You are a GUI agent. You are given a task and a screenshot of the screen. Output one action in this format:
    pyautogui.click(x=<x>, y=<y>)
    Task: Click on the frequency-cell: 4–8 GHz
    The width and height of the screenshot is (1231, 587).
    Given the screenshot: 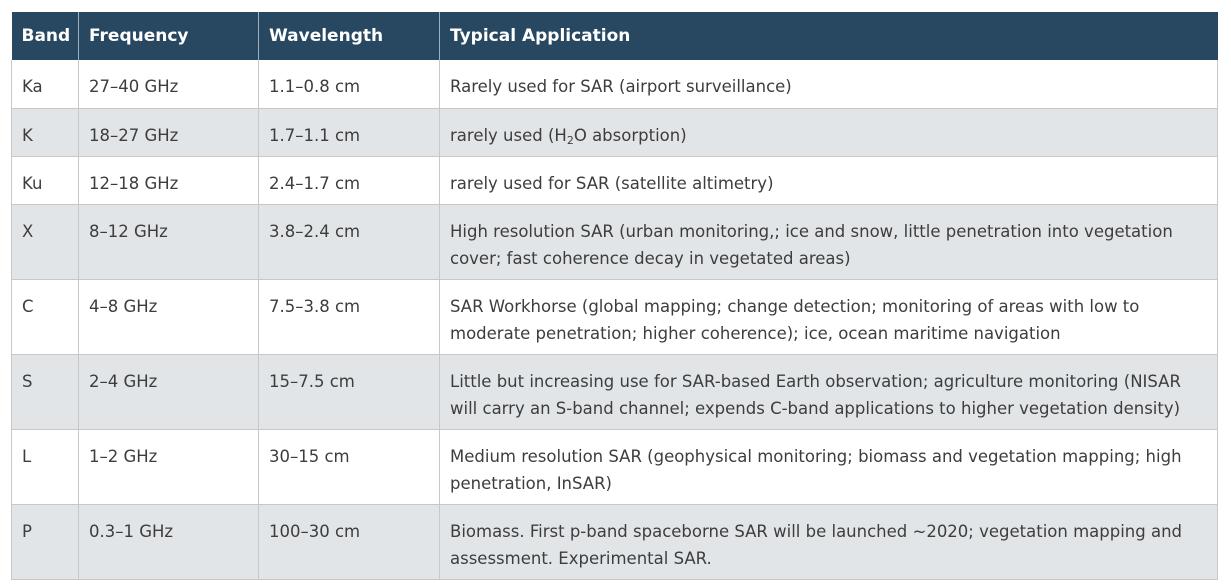 What is the action you would take?
    pyautogui.click(x=168, y=317)
    